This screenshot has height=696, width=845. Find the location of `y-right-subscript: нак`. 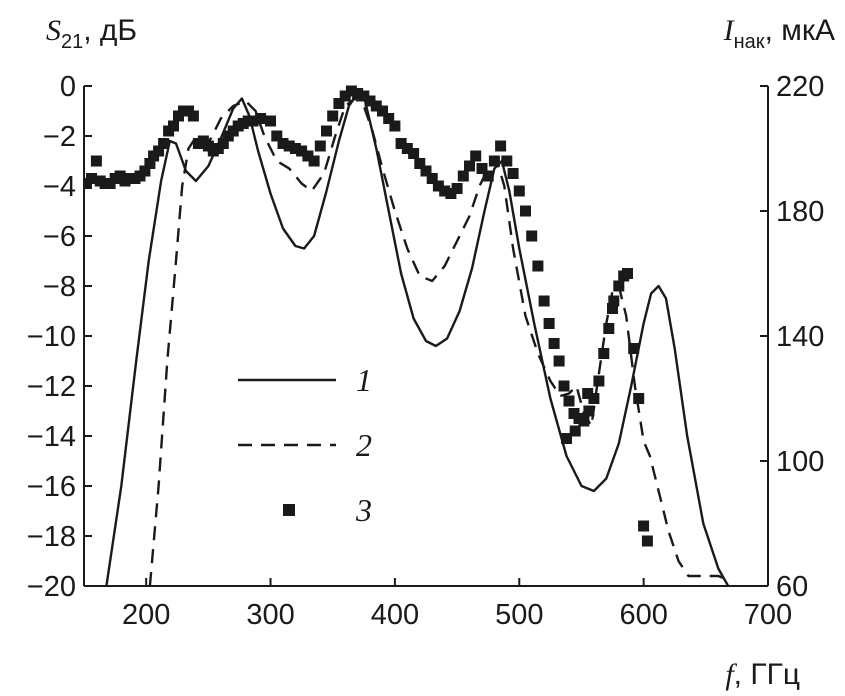

y-right-subscript: нак is located at coordinates (749, 42).